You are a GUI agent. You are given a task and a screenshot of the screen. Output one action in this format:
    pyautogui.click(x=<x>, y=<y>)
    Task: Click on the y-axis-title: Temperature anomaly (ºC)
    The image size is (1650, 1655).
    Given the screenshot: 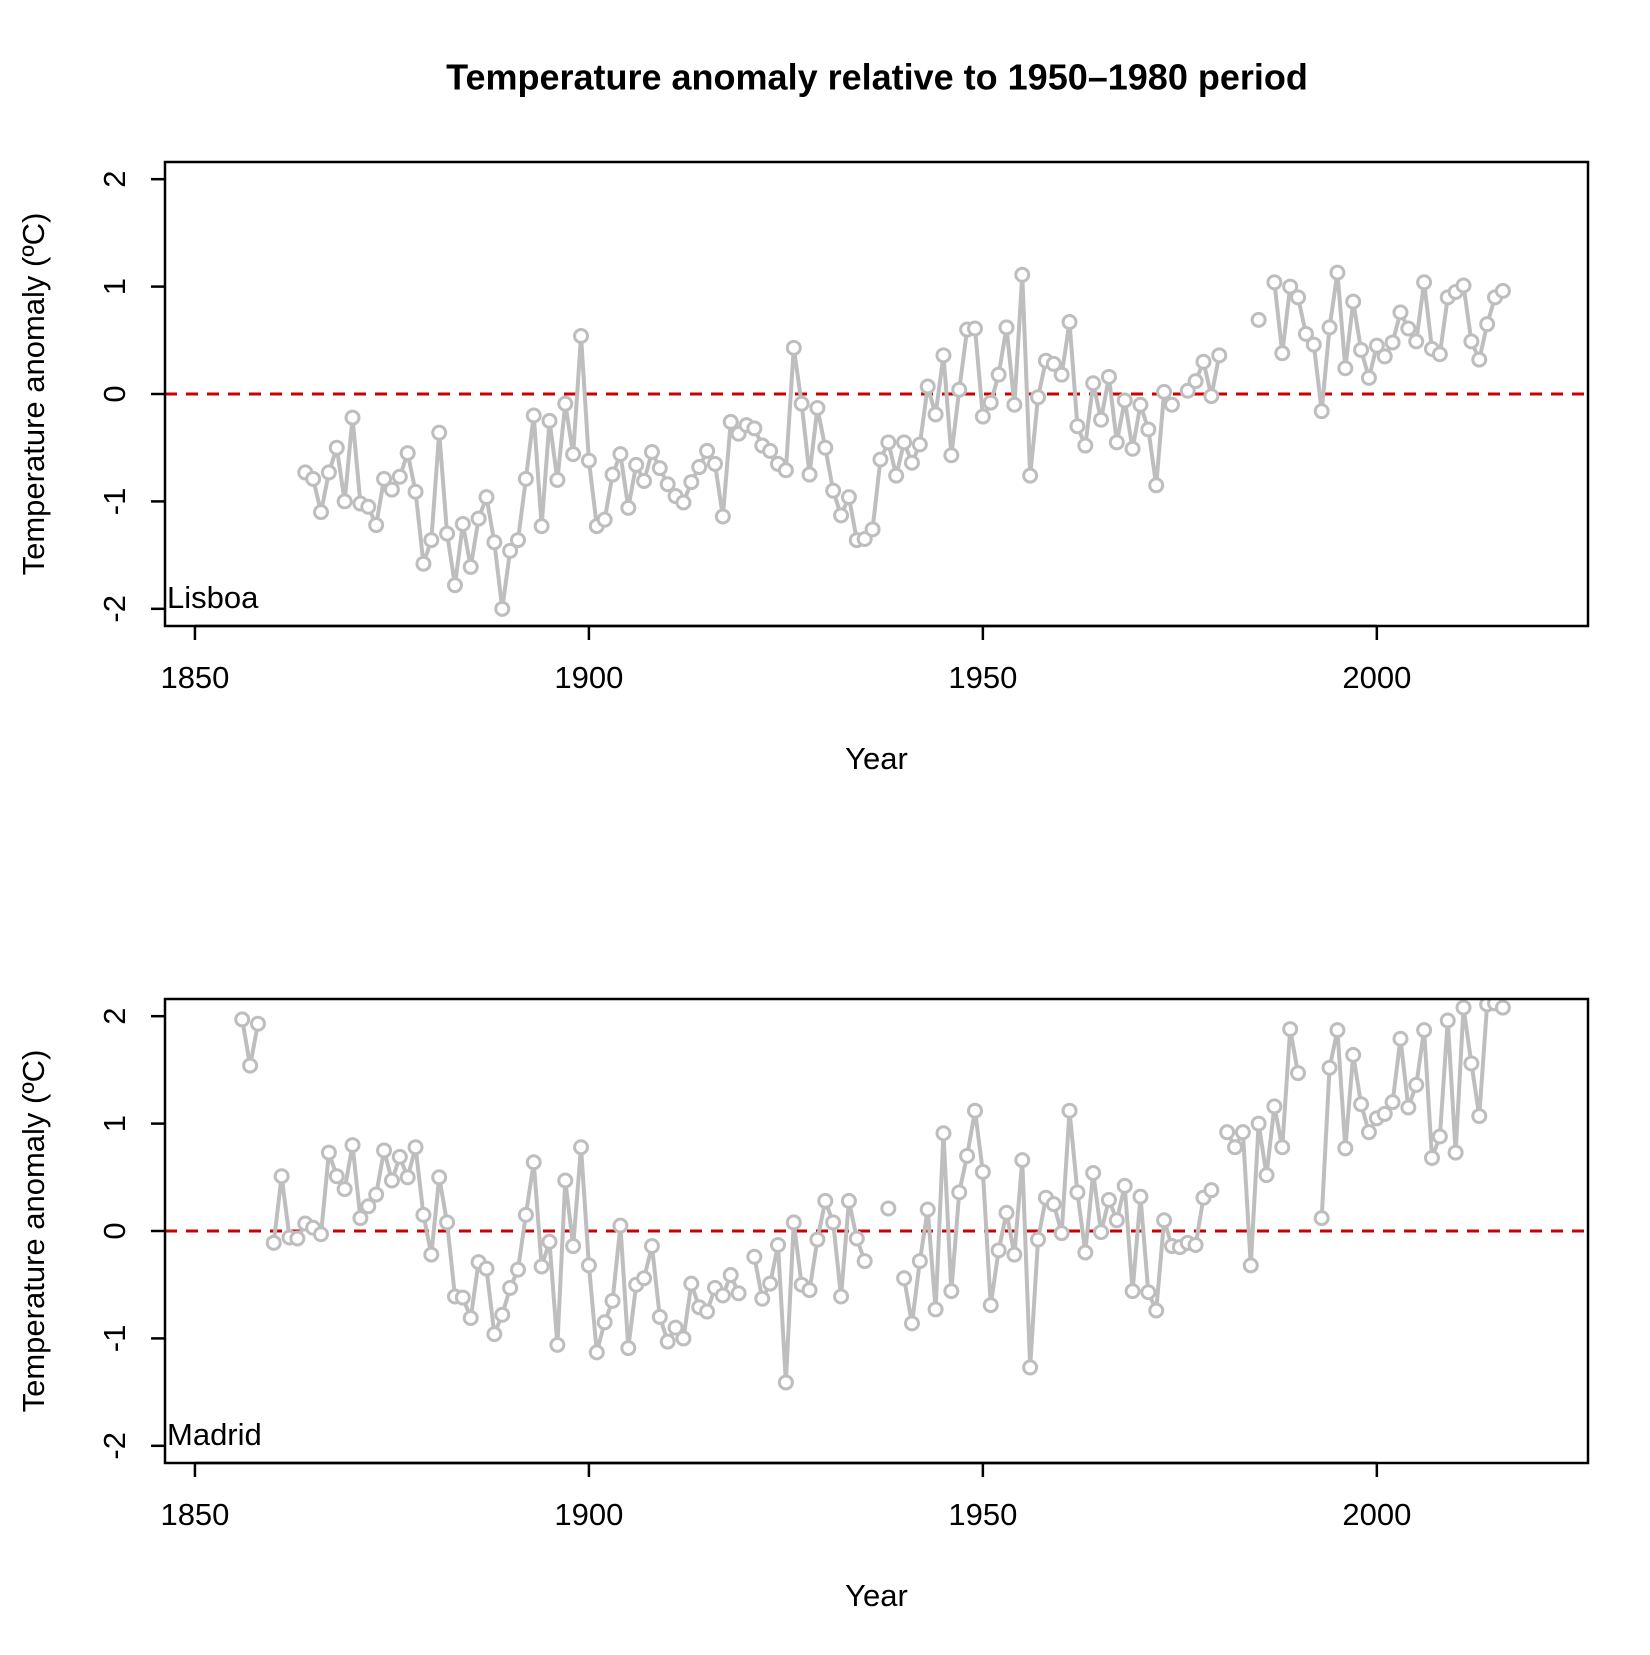 What is the action you would take?
    pyautogui.click(x=33, y=1231)
    